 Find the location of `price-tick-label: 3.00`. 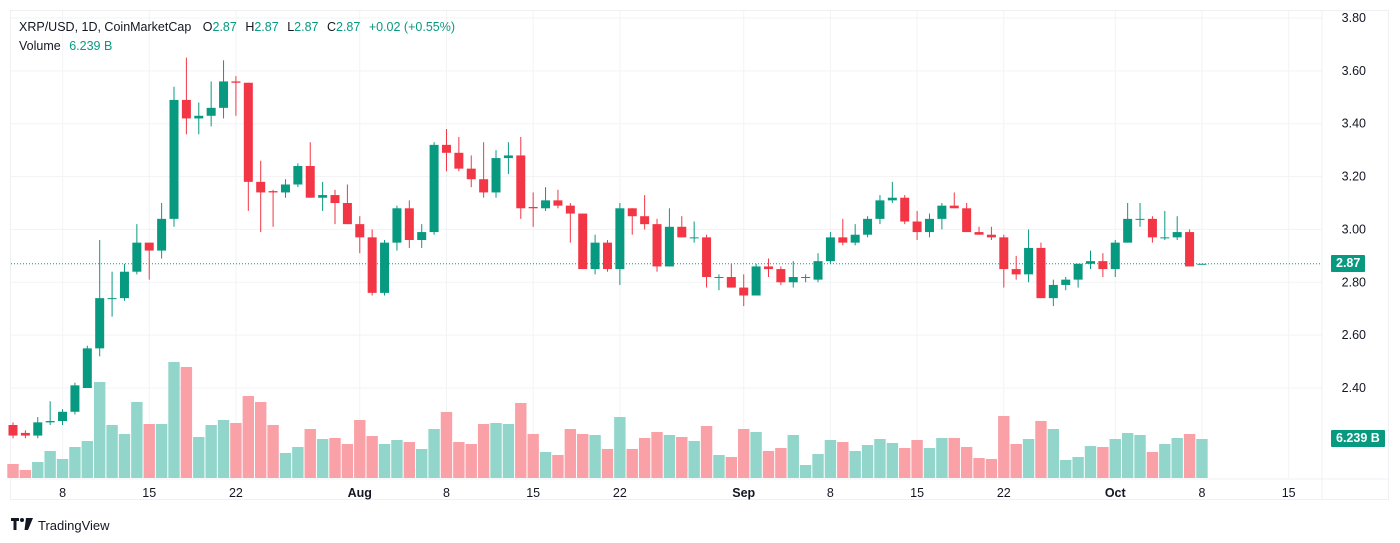

price-tick-label: 3.00 is located at coordinates (1354, 229).